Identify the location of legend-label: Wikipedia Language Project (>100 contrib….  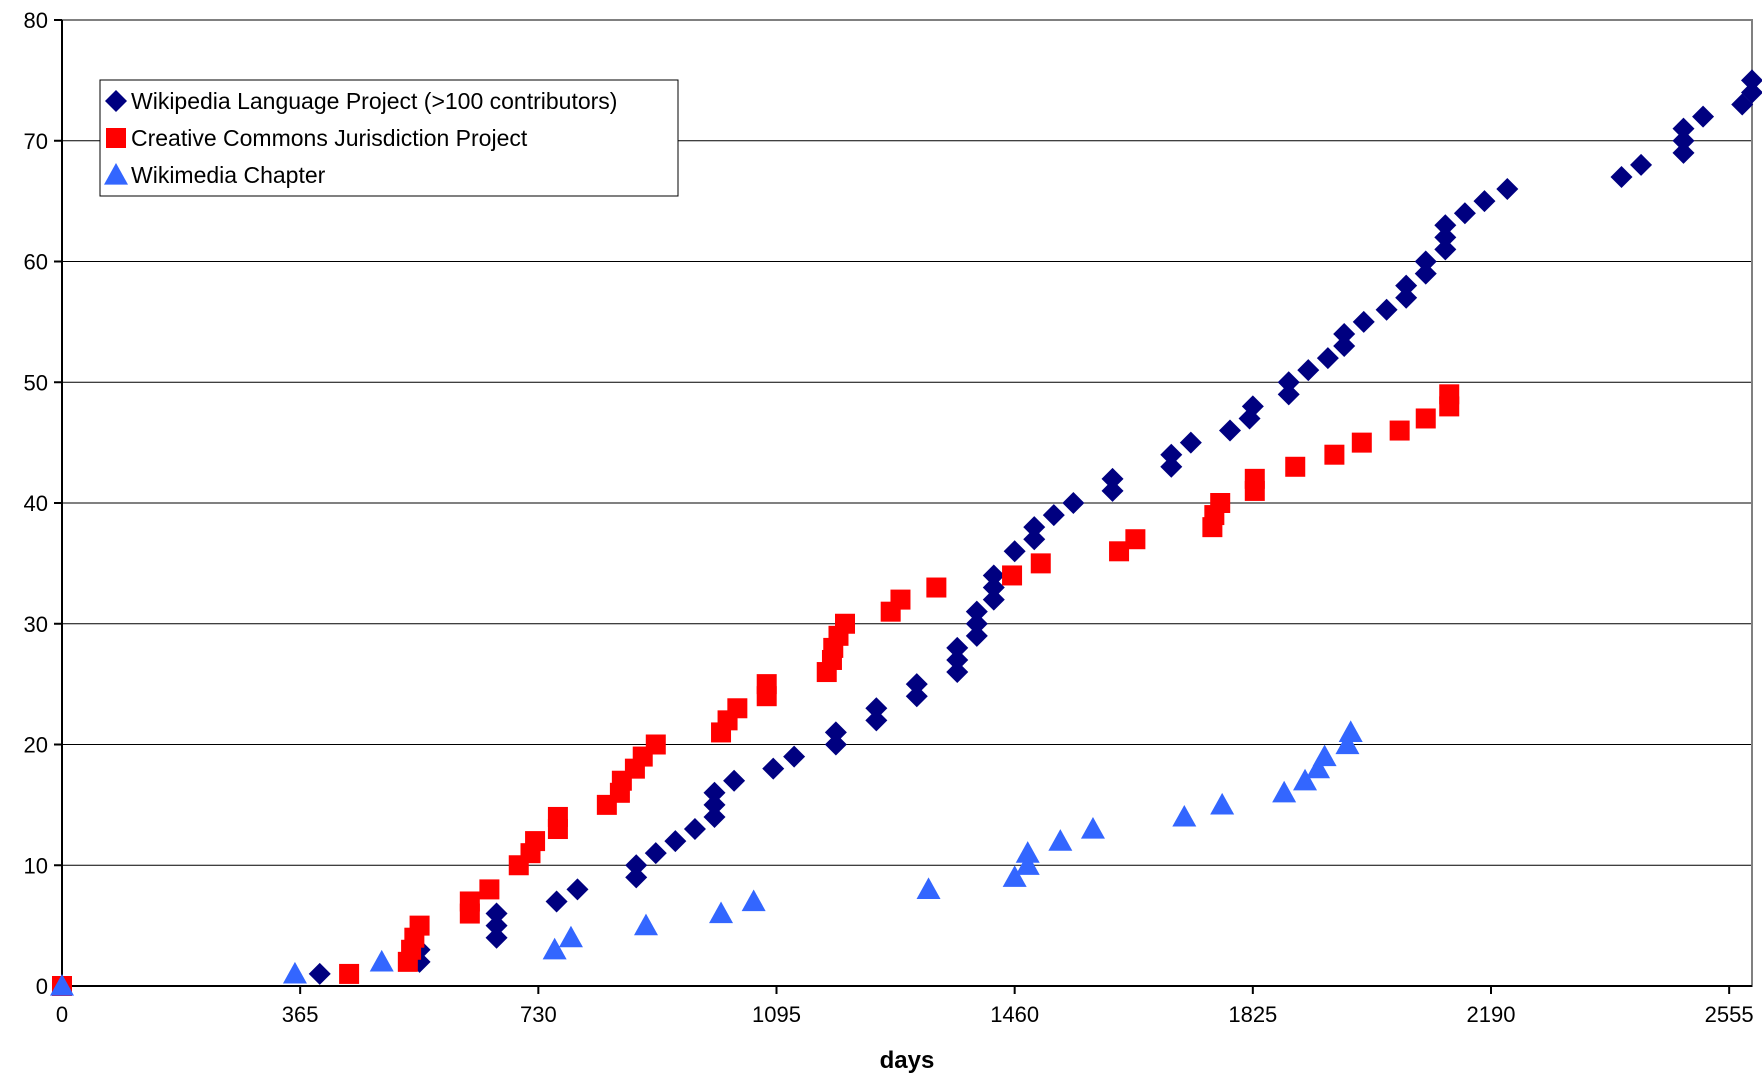
(374, 101).